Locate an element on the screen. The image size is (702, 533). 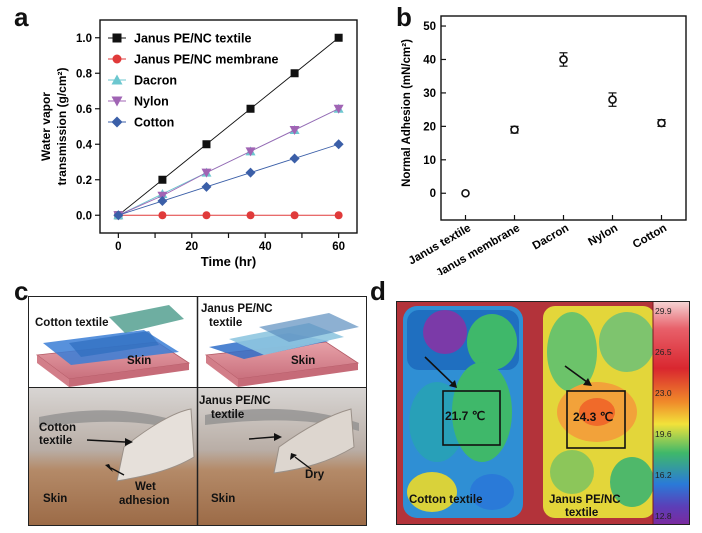
y-axis-label-b: Normal Adhesion (mN/cm²) is located at coordinates (407, 113).